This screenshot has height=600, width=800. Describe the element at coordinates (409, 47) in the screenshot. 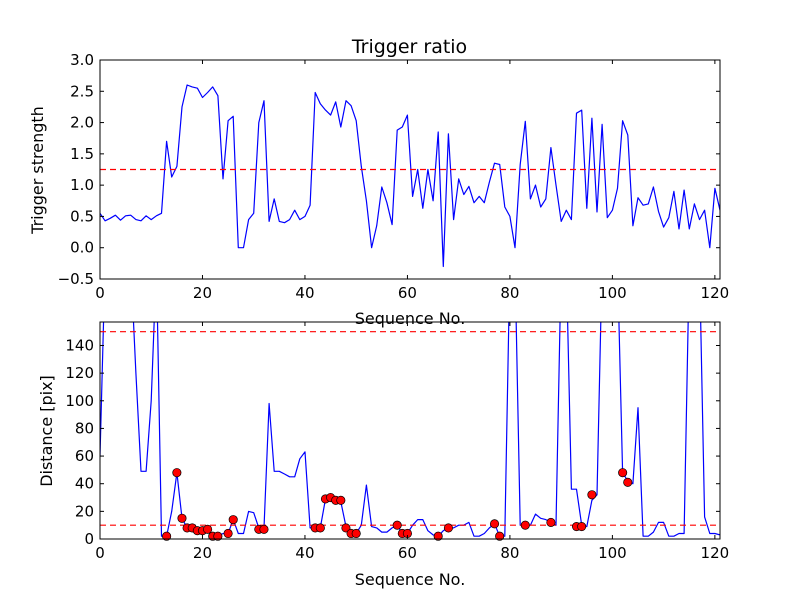

I see `chart-title: Trigger ratio` at that location.